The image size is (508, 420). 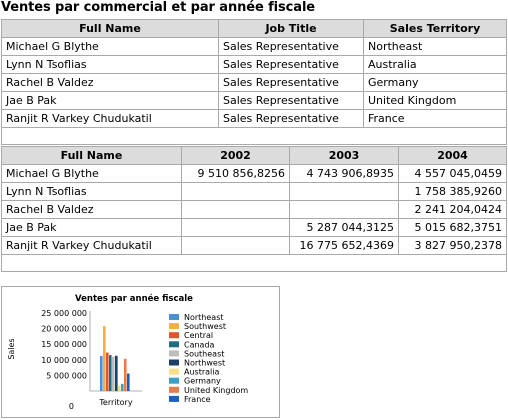 What do you see at coordinates (235, 155) in the screenshot?
I see `column-header-2002: 2002` at bounding box center [235, 155].